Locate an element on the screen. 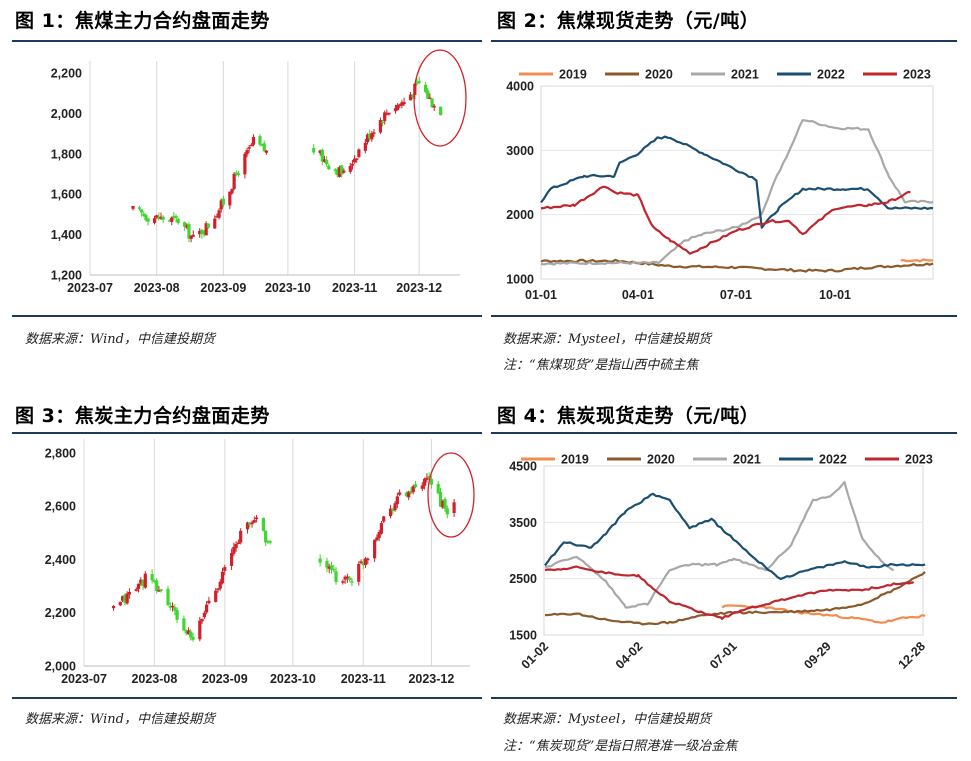 The width and height of the screenshot is (971, 761). x-tick-label: 10-01 is located at coordinates (835, 295).